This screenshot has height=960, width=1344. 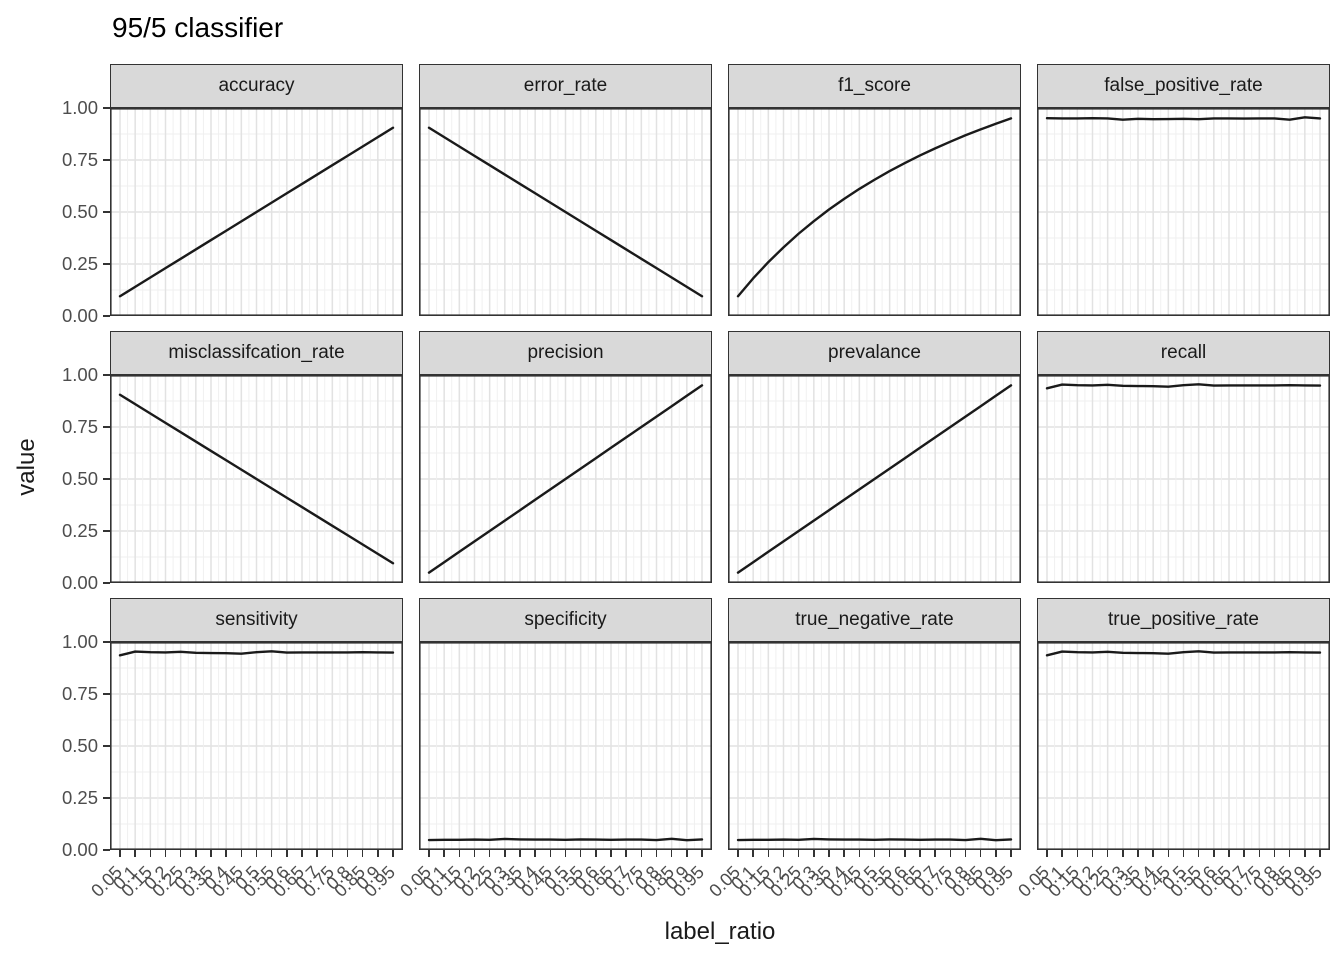 I want to click on data-line-precision, so click(x=565, y=479).